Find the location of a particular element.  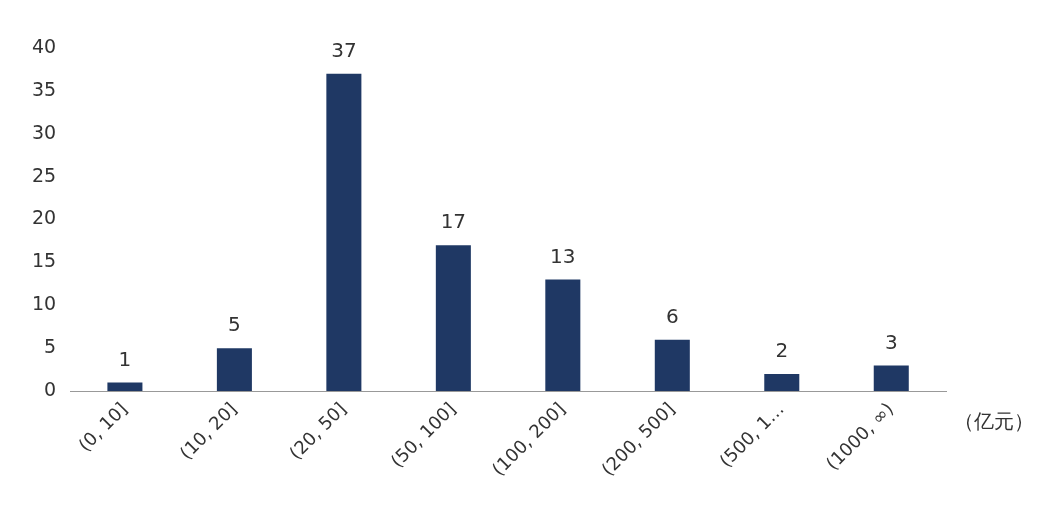

data-label: 17 is located at coordinates (453, 221).